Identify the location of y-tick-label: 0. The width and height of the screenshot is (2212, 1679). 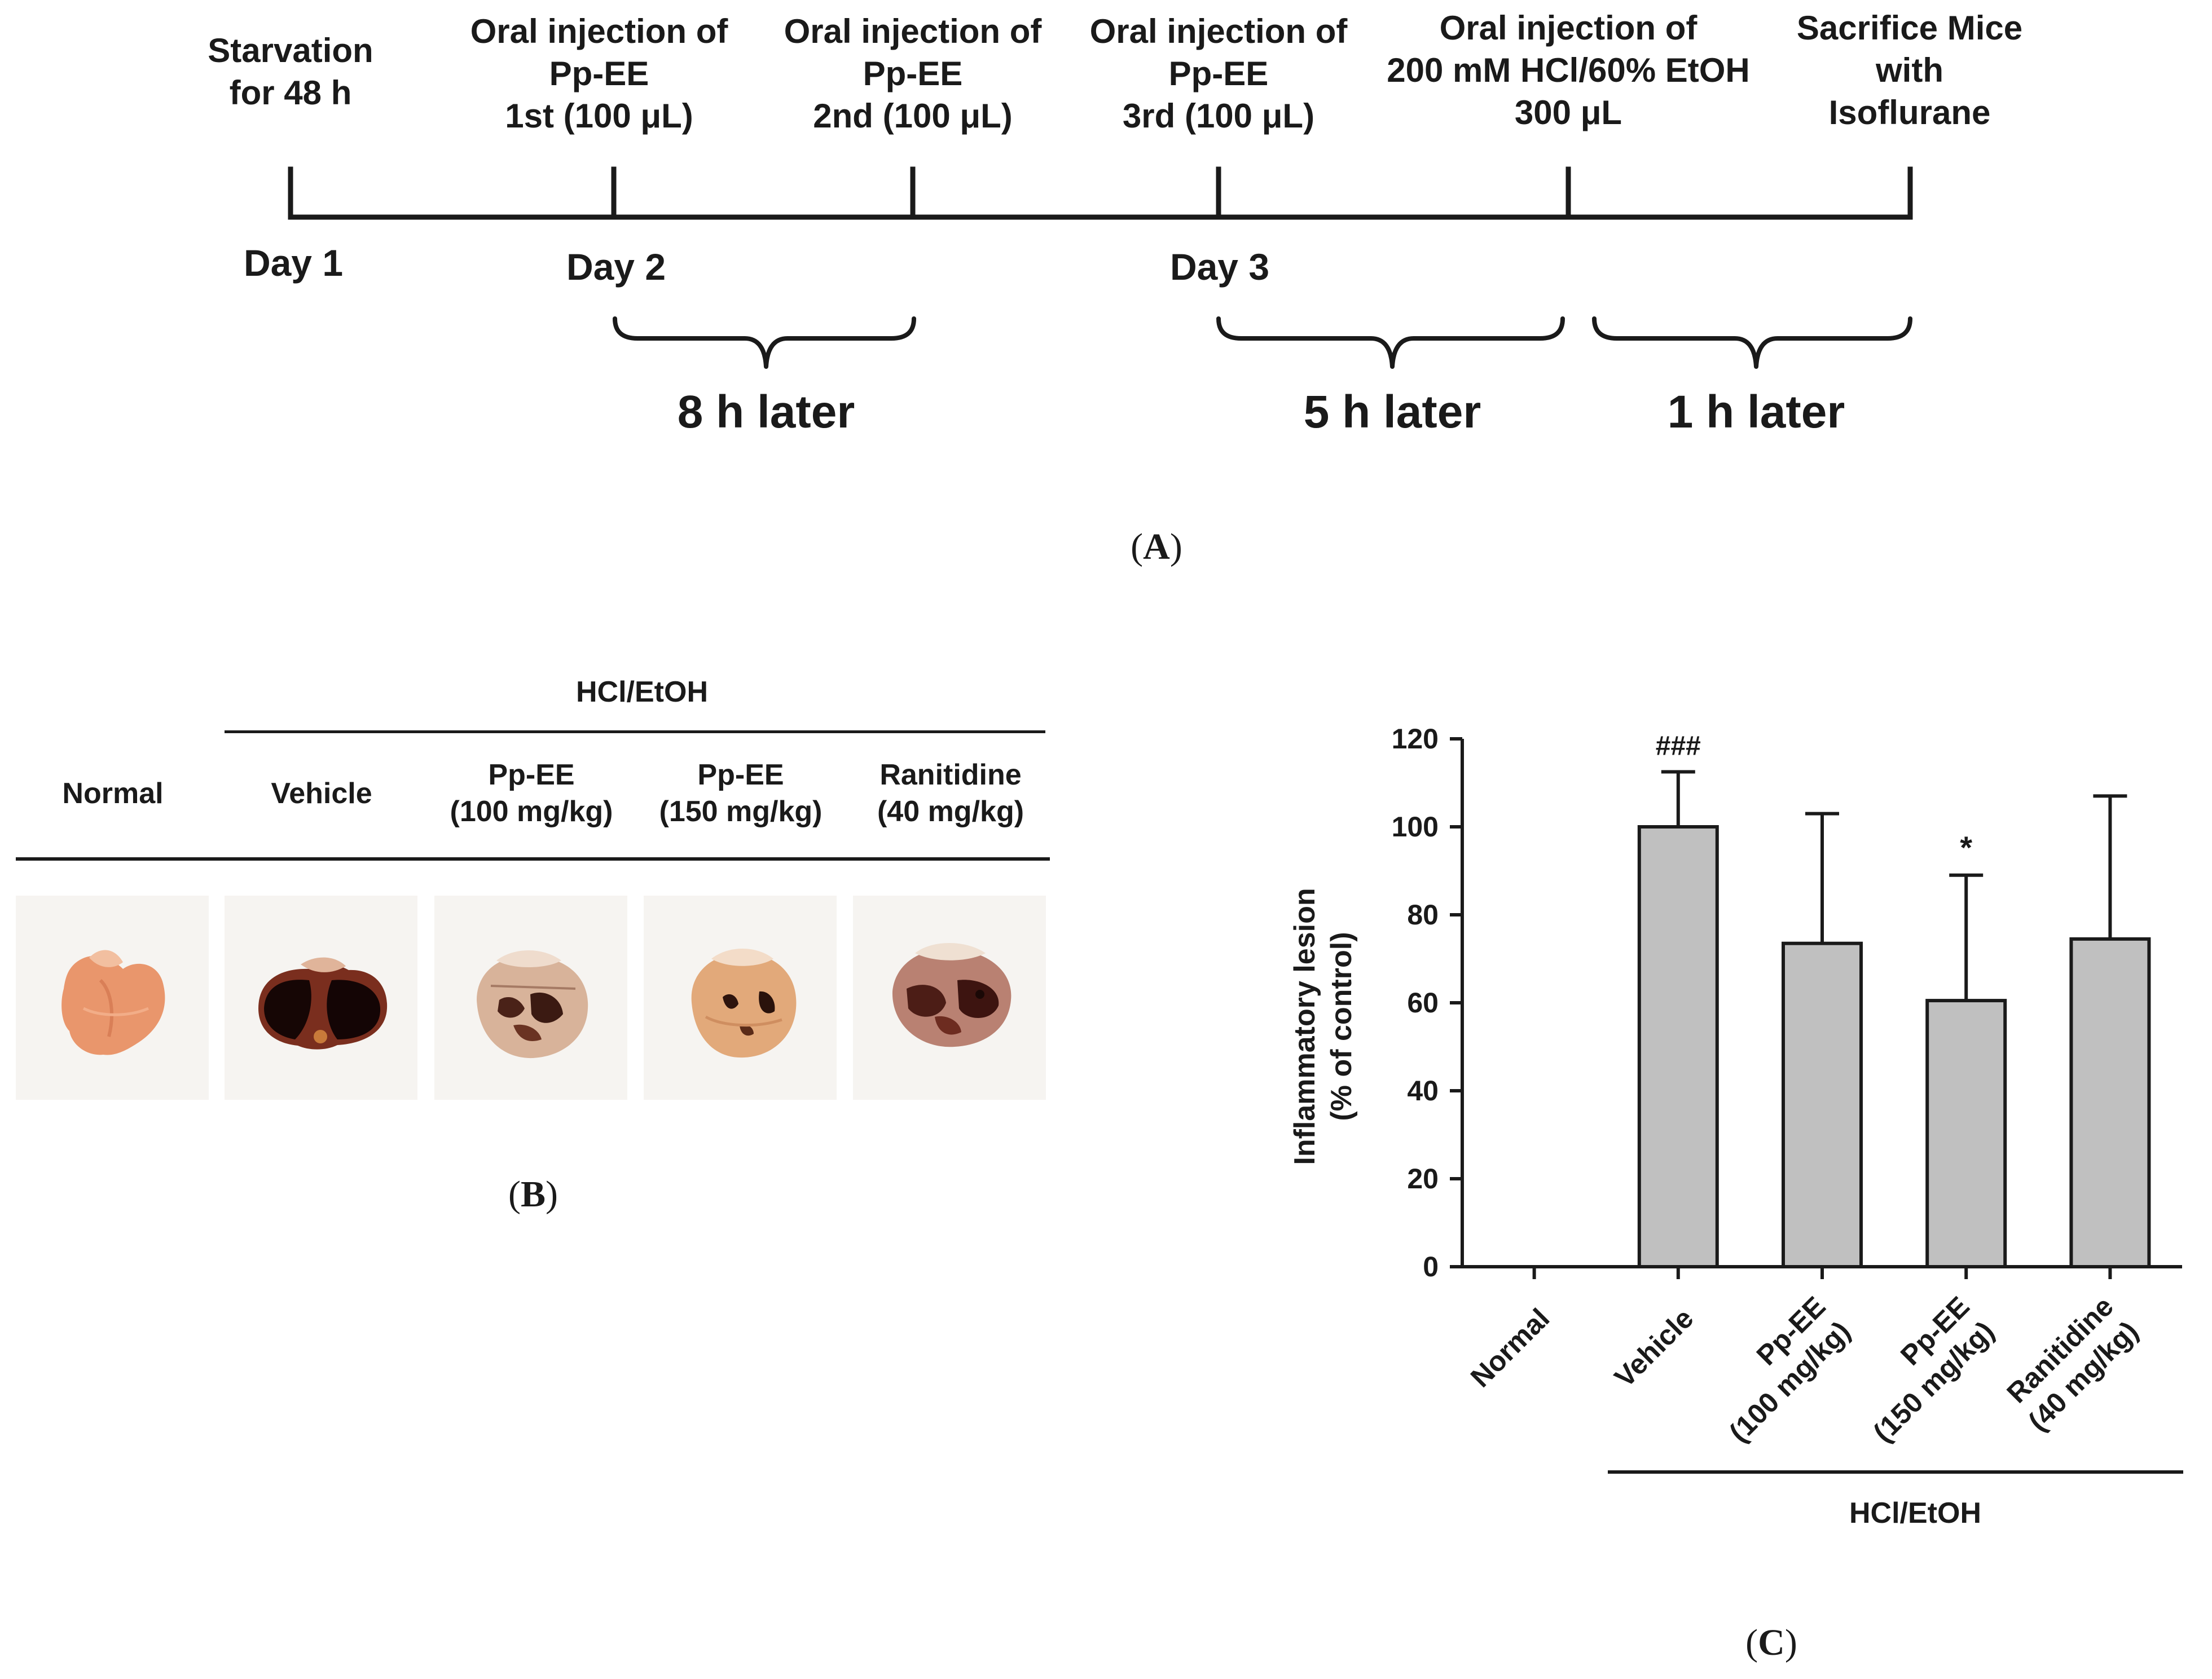
(1431, 1267).